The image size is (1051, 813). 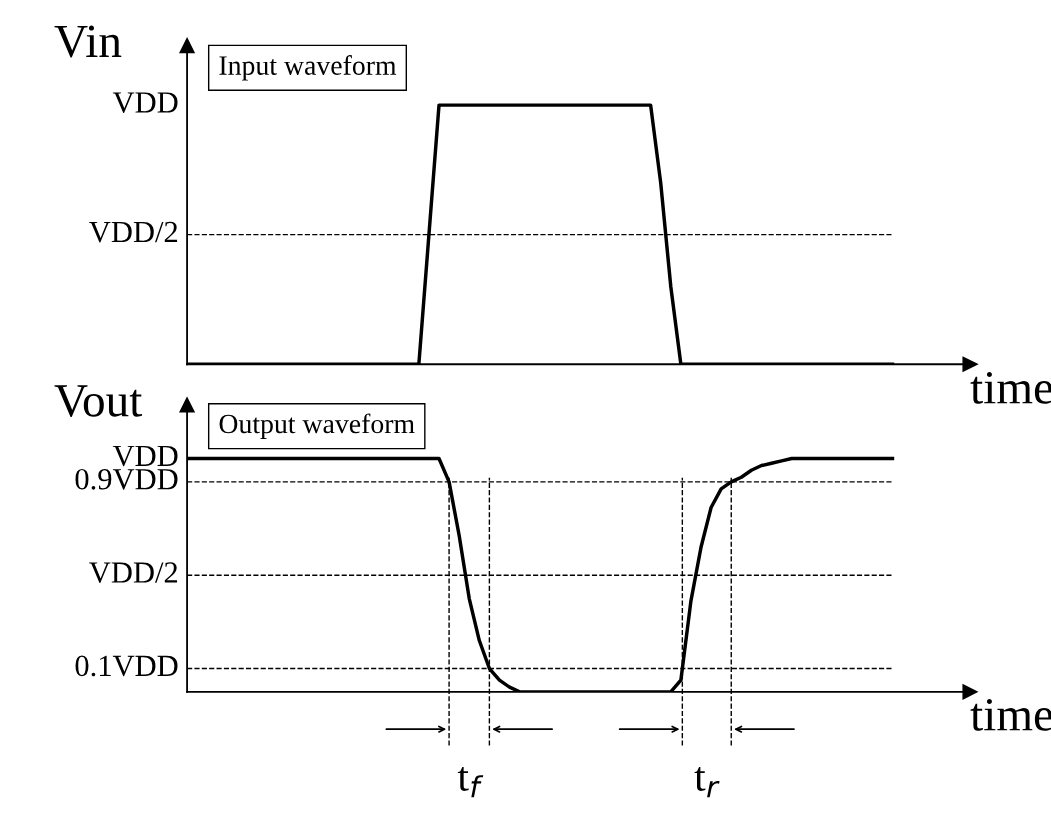 What do you see at coordinates (126, 479) in the screenshot?
I see `ref-line-label: 0.9VDD` at bounding box center [126, 479].